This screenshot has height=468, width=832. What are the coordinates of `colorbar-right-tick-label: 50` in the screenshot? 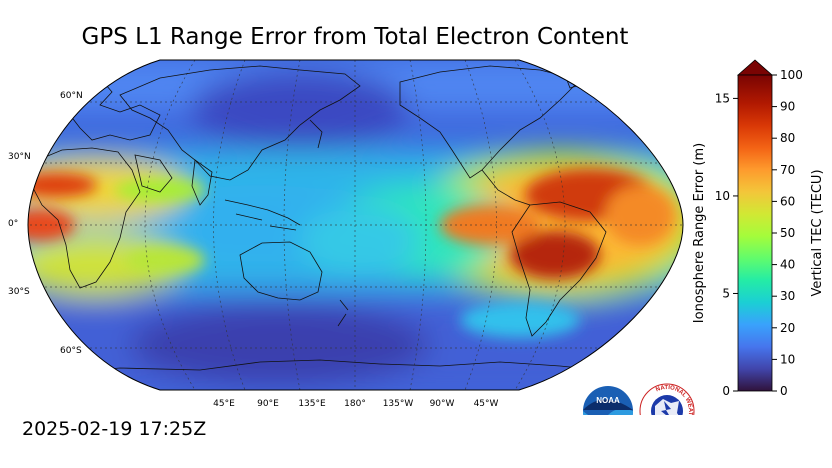 It's located at (787, 233).